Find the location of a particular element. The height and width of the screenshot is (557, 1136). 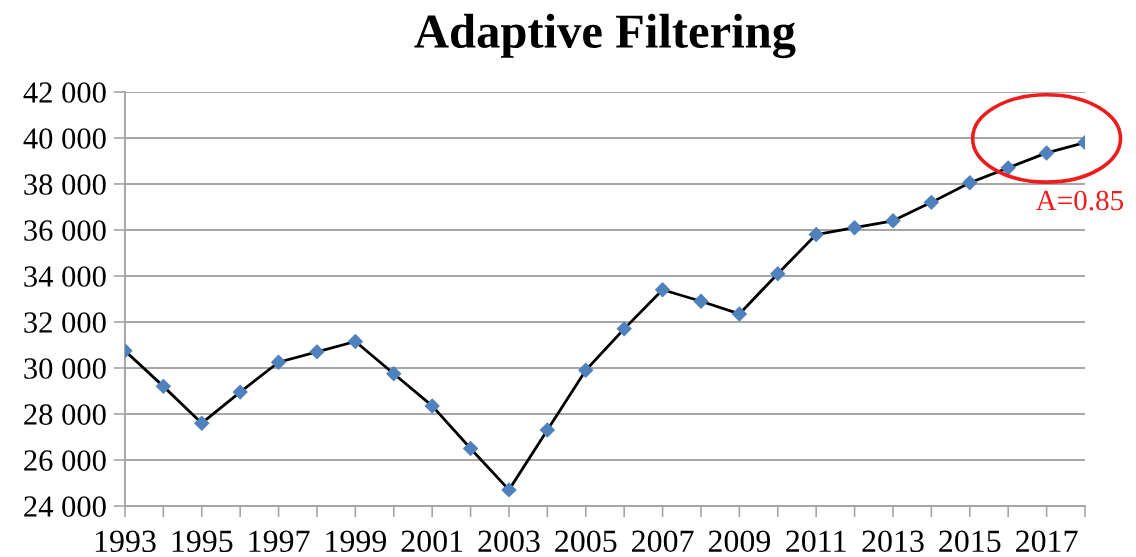

x-tick-label: 1999 is located at coordinates (356, 541).